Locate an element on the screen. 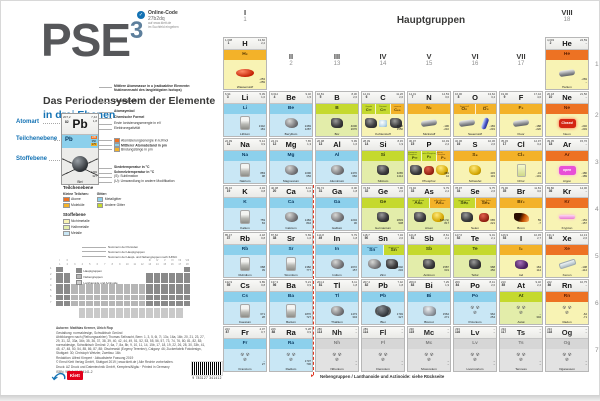  mini-group-iupac: 17 is located at coordinates (180, 264).